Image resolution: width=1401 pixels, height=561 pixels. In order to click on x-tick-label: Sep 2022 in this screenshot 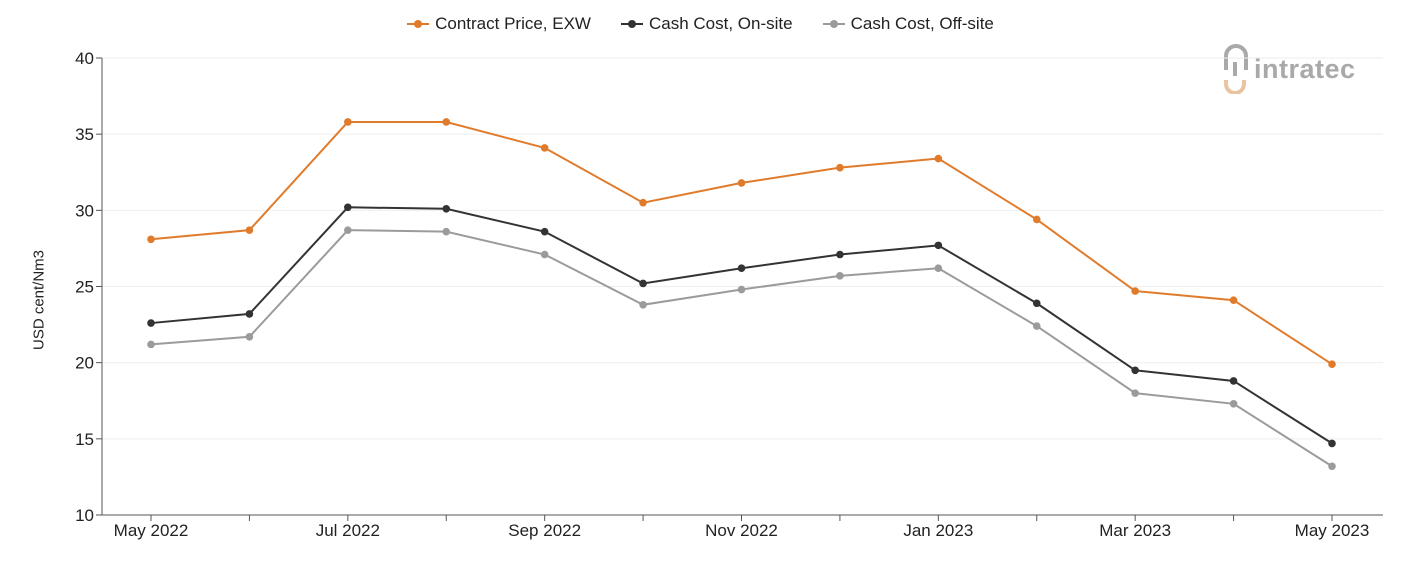, I will do `click(544, 530)`.